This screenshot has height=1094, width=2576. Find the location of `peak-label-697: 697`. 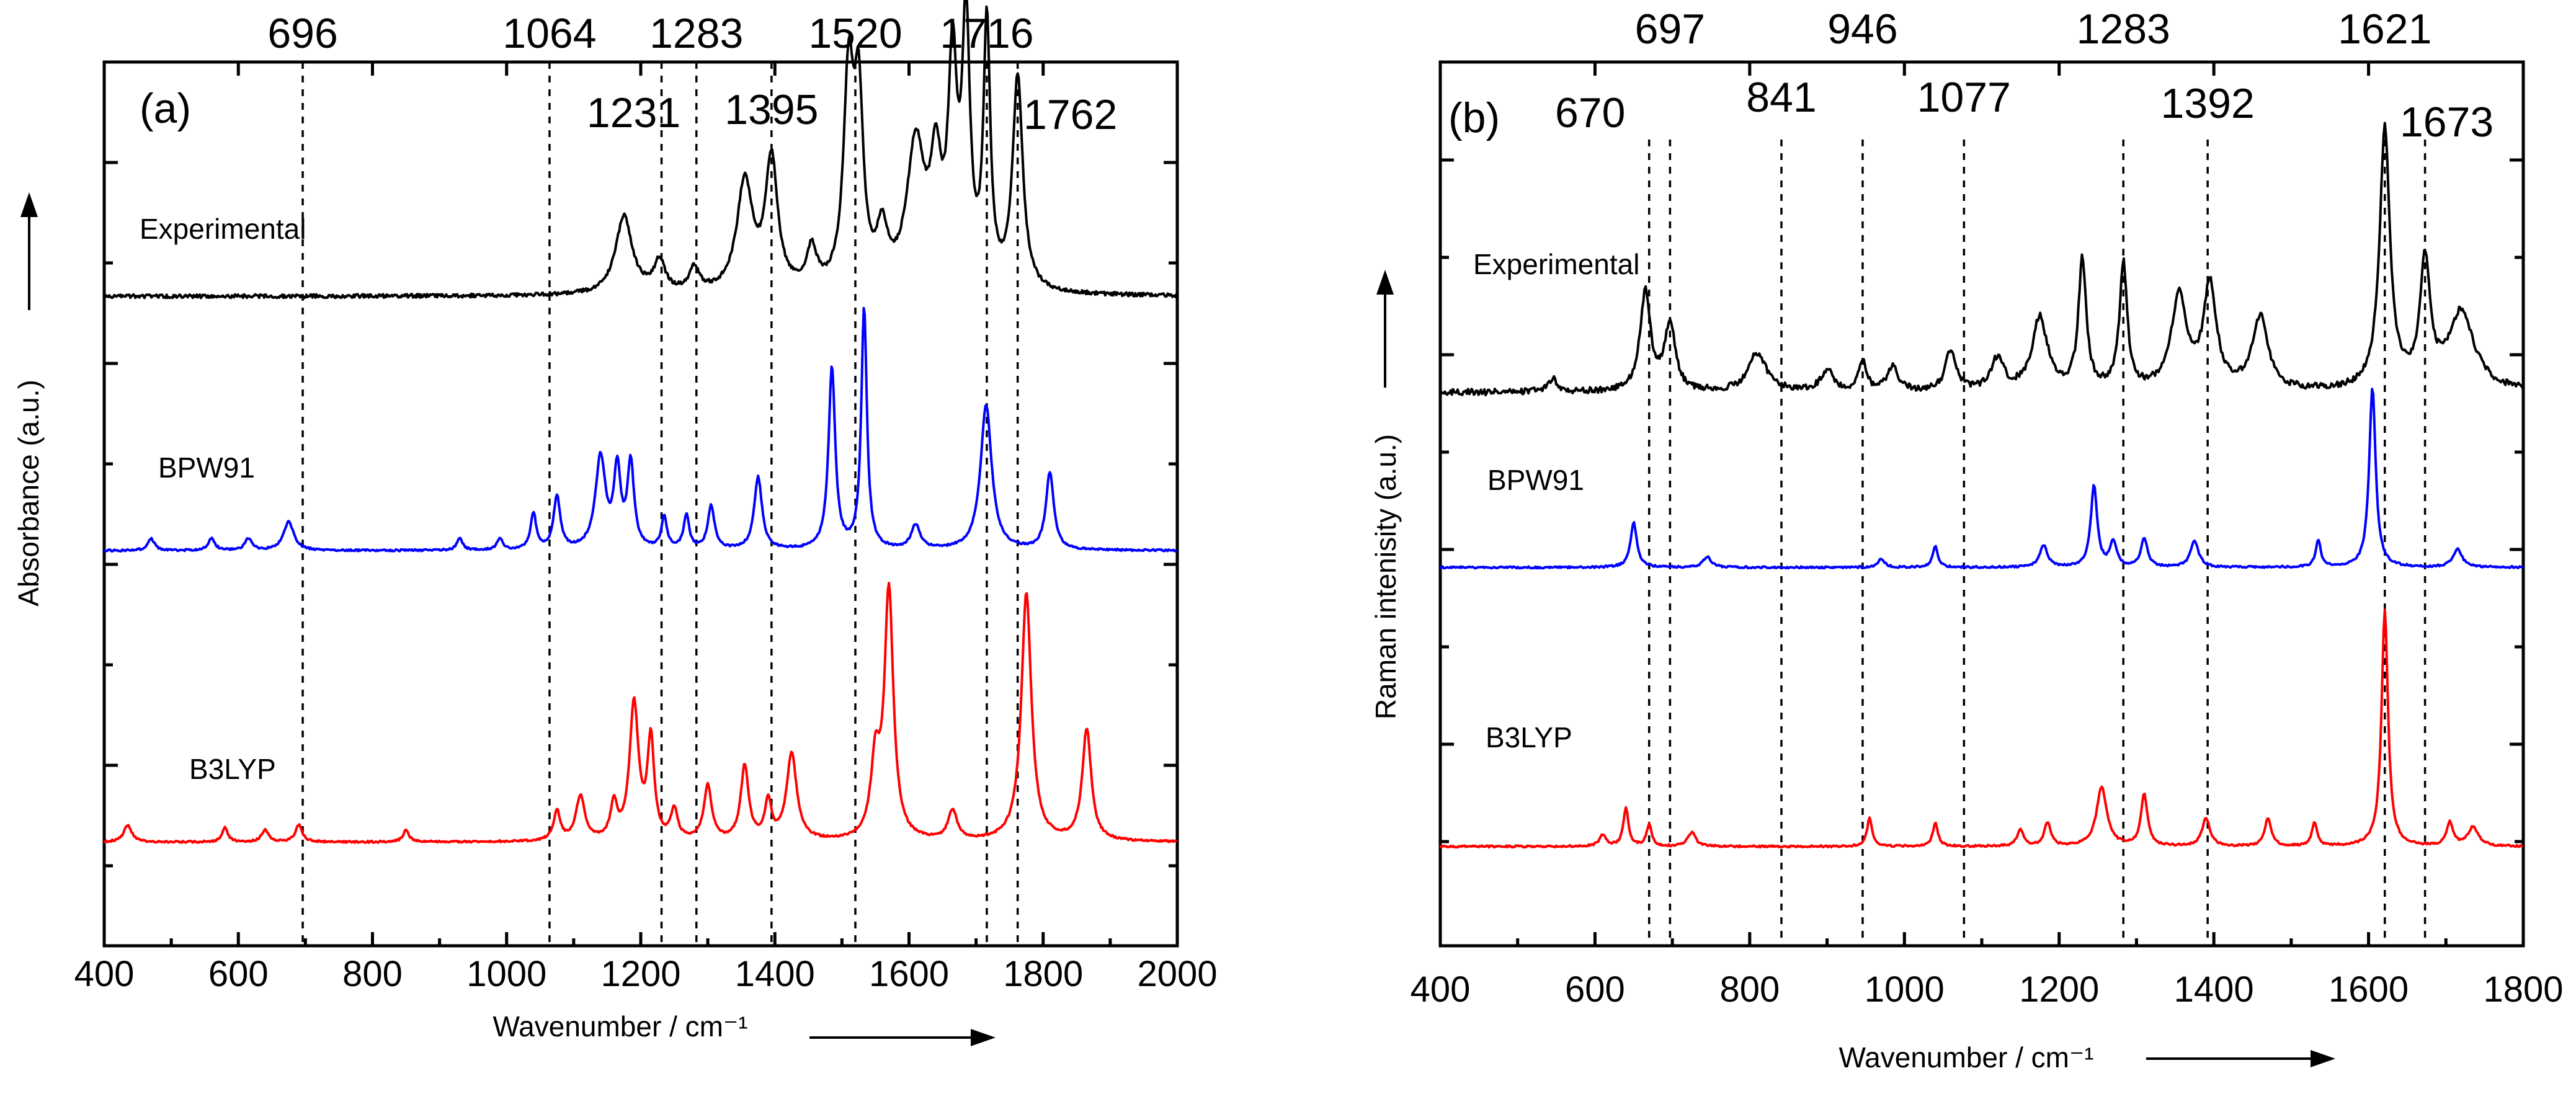

peak-label-697: 697 is located at coordinates (1670, 30).